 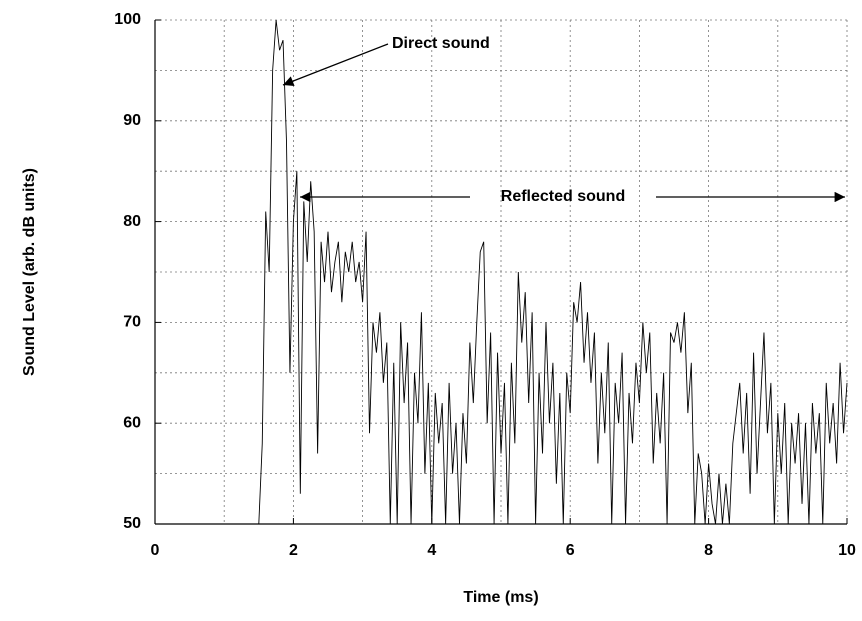 What do you see at coordinates (441, 43) in the screenshot?
I see `annotation: Direct sound` at bounding box center [441, 43].